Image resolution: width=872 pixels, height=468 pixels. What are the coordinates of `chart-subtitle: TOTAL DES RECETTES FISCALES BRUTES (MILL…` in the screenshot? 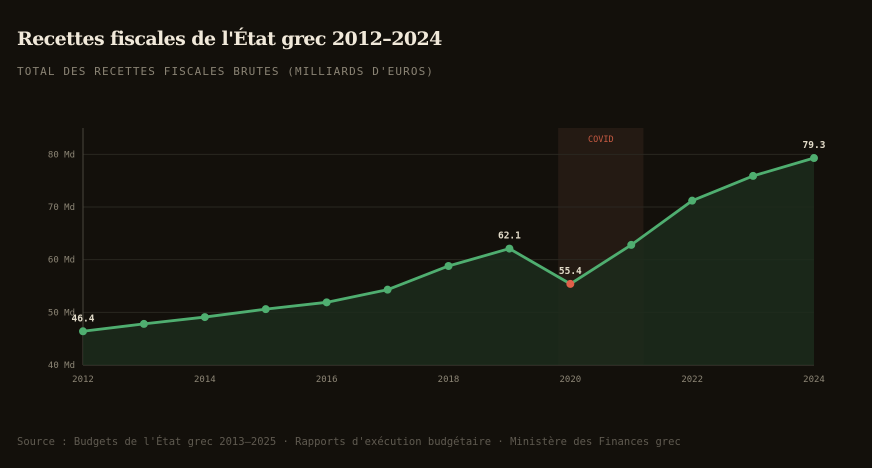 It's located at (226, 71).